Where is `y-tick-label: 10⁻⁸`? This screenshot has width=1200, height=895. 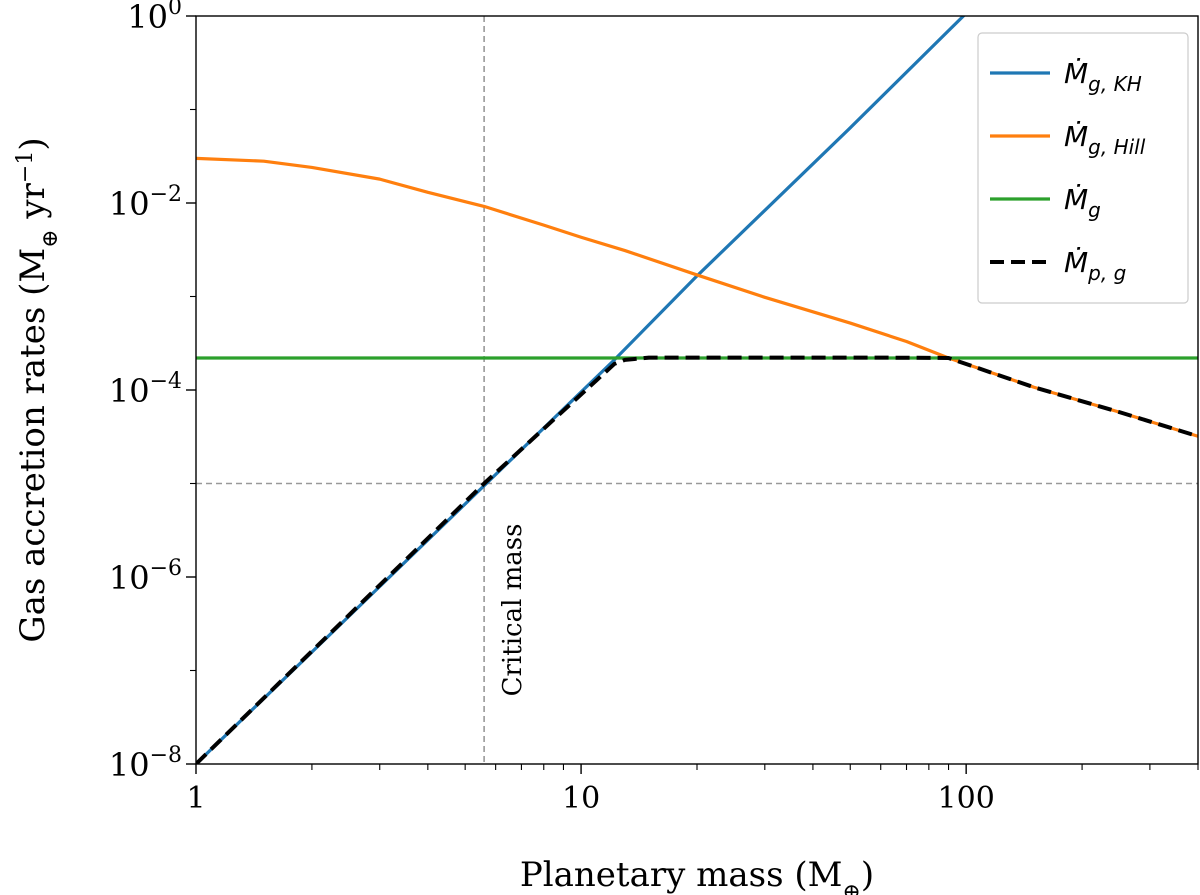
y-tick-label: 10⁻⁸ is located at coordinates (145, 763).